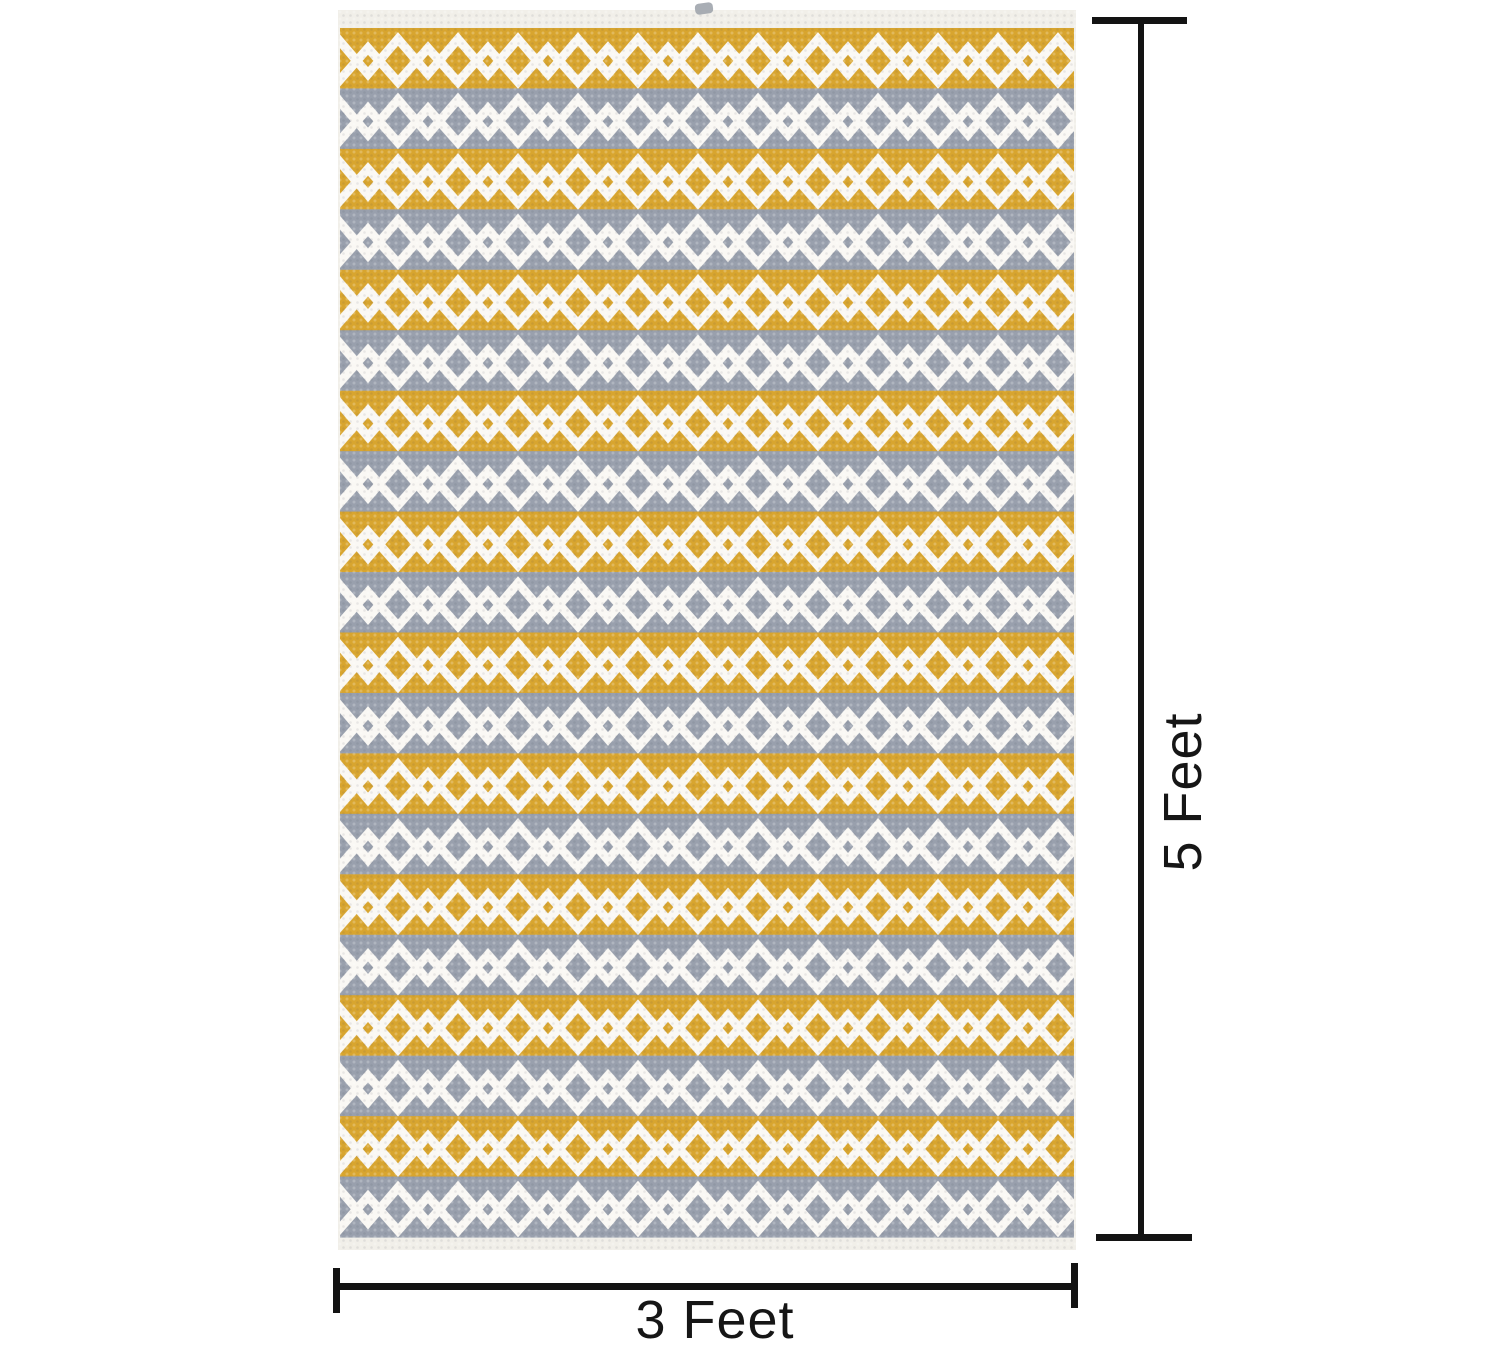 This screenshot has width=1500, height=1350. Describe the element at coordinates (706, 1286) in the screenshot. I see `width-dimension-line` at that location.